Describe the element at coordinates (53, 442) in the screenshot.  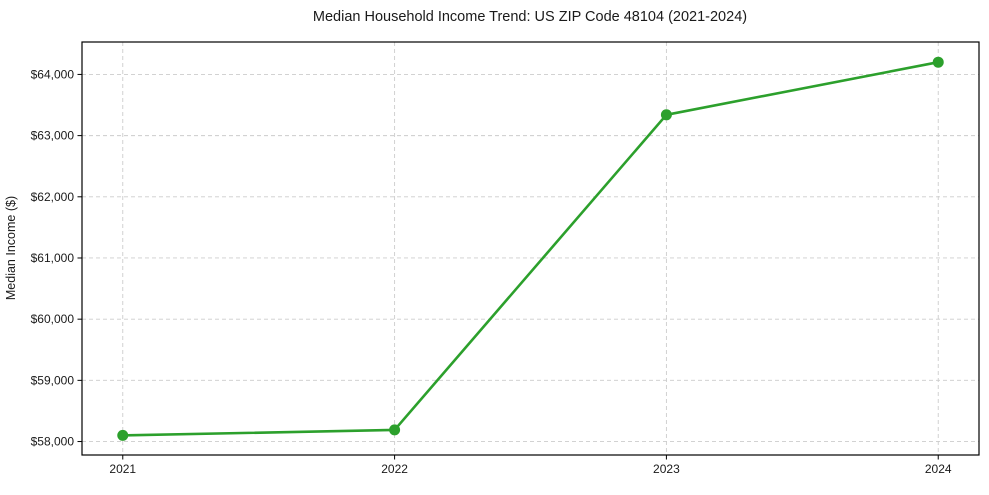
I see `y-tick-label: $58,000` at that location.